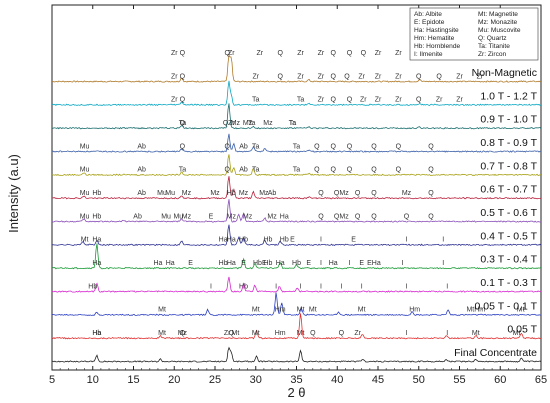 The height and width of the screenshot is (403, 550). What do you see at coordinates (499, 30) in the screenshot?
I see `legend-entry: Mu: Muscovite` at bounding box center [499, 30].